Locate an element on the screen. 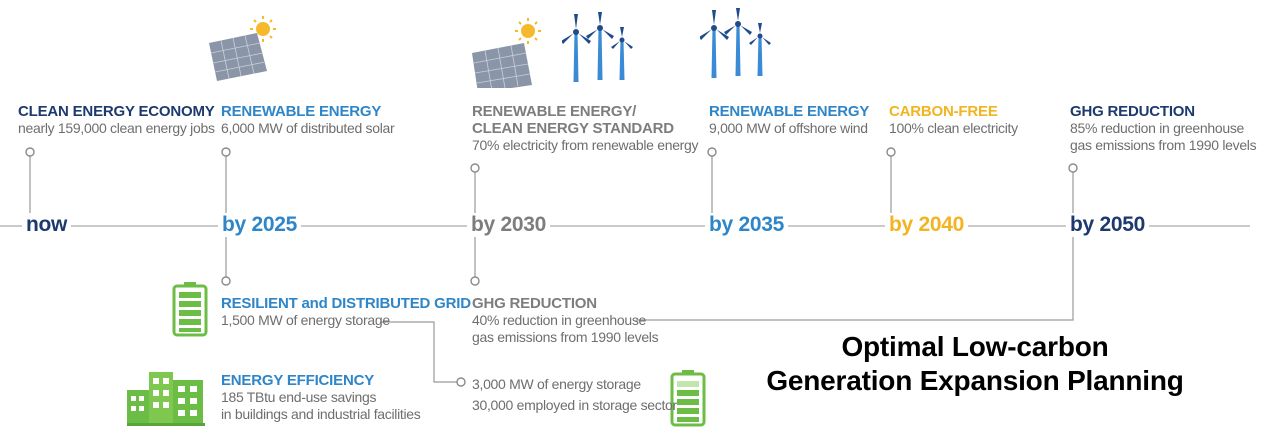 This screenshot has height=443, width=1269. goal-desc: in buildings and industrial facilities is located at coordinates (321, 414).